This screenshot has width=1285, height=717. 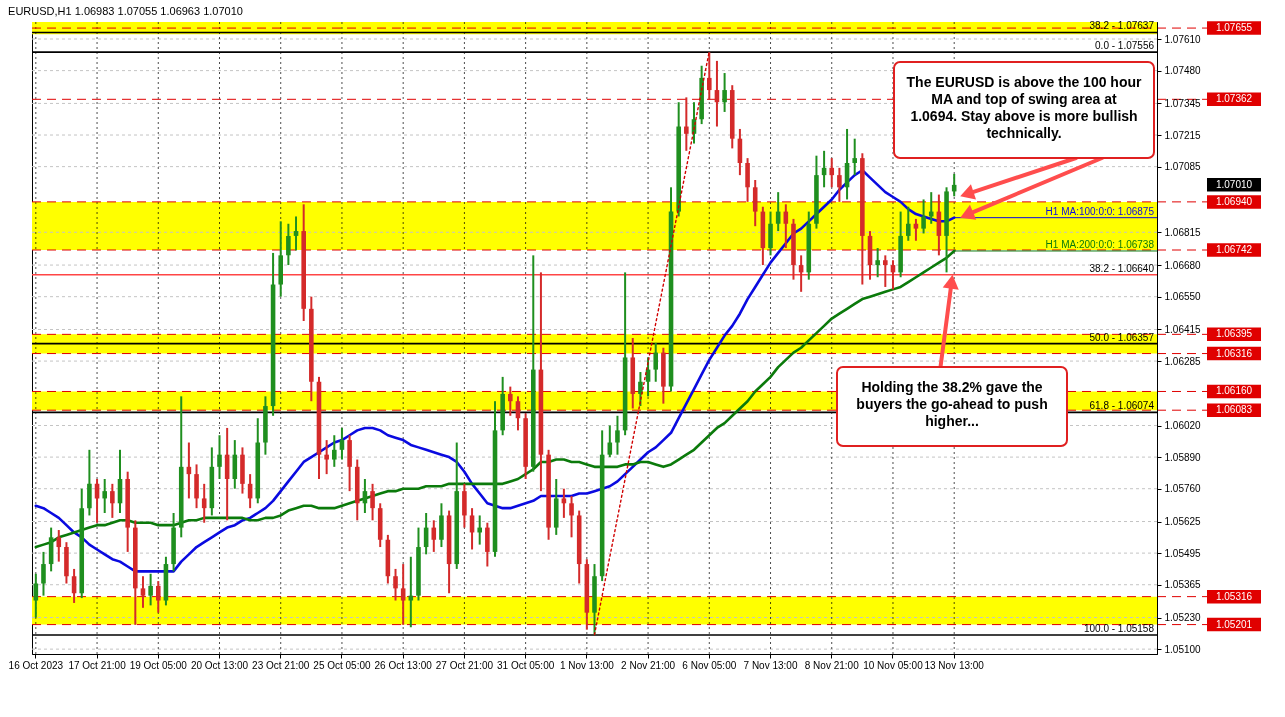 I want to click on x-tick-label: 20 Oct 13:00, so click(x=219, y=665).